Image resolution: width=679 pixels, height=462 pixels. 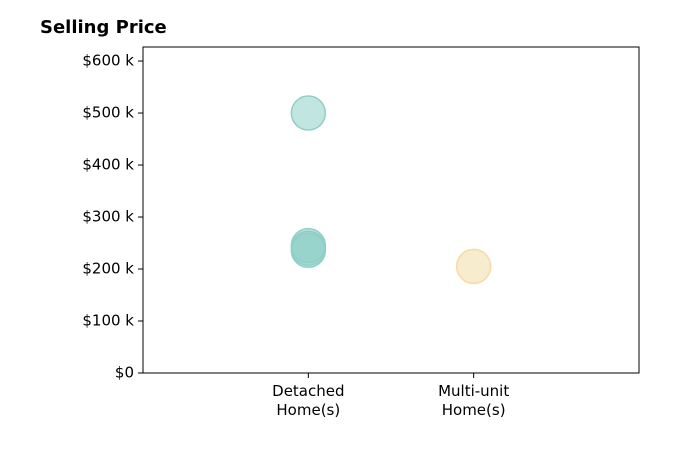 I want to click on y-tick-label: $500 k, so click(x=108, y=113).